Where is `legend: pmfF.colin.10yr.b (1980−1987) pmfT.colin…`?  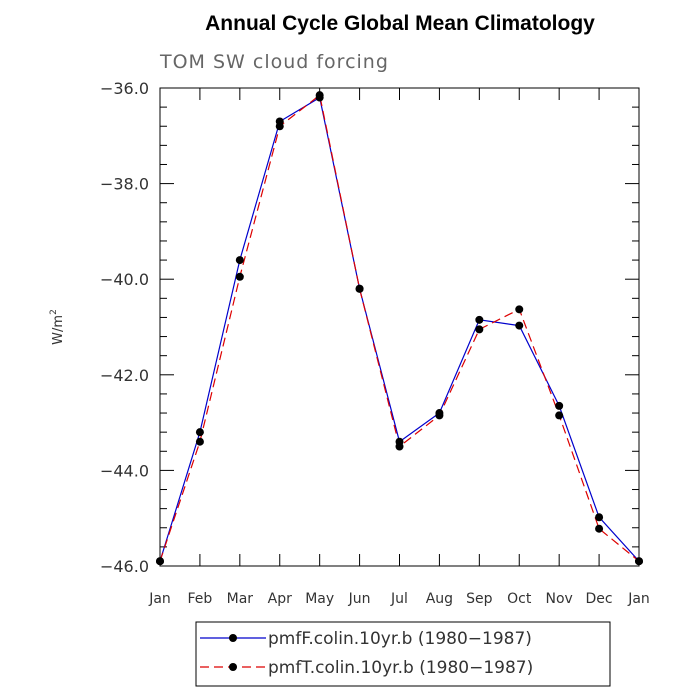 legend: pmfF.colin.10yr.b (1980−1987) pmfT.colin… is located at coordinates (403, 654).